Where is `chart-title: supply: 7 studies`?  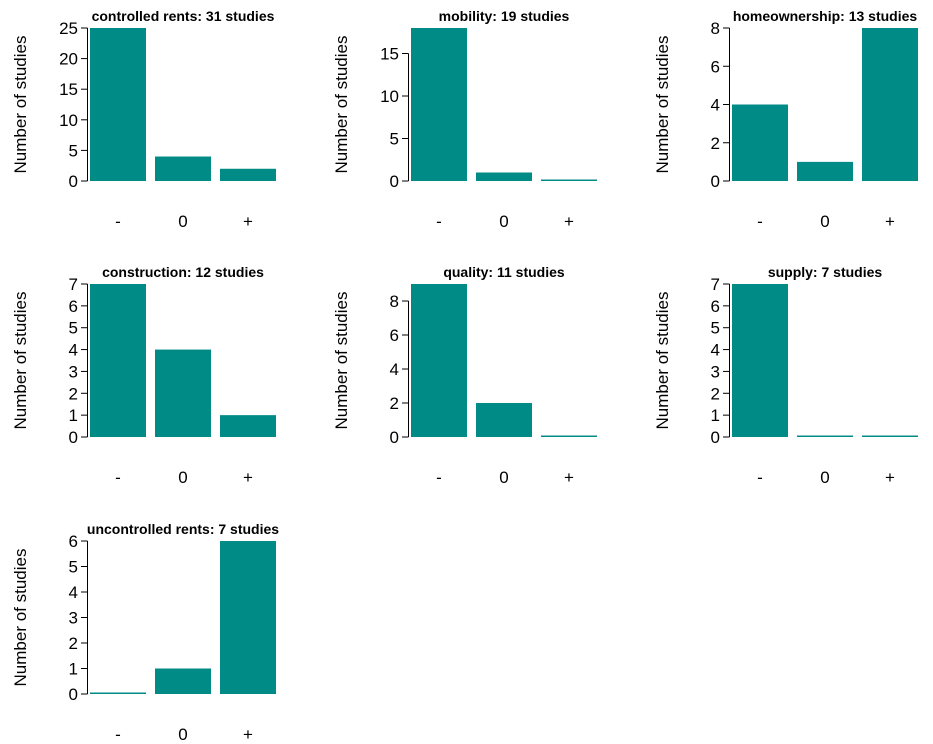
chart-title: supply: 7 studies is located at coordinates (825, 272).